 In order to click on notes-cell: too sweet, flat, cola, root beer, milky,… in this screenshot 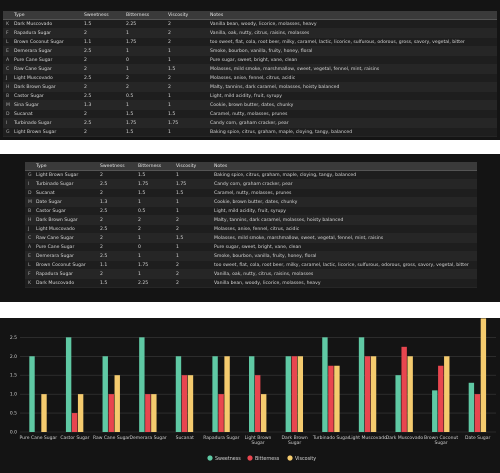, I will do `click(344, 265)`.